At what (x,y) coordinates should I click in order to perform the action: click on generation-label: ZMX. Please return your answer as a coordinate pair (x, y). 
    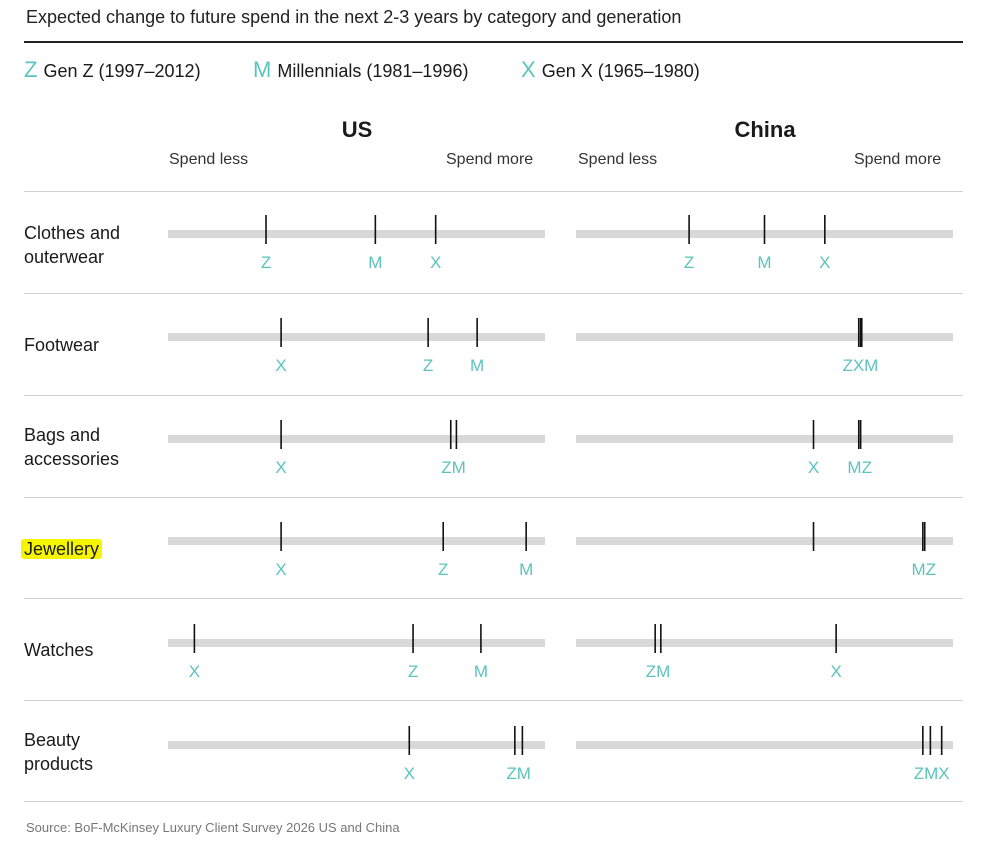
    Looking at the image, I should click on (932, 773).